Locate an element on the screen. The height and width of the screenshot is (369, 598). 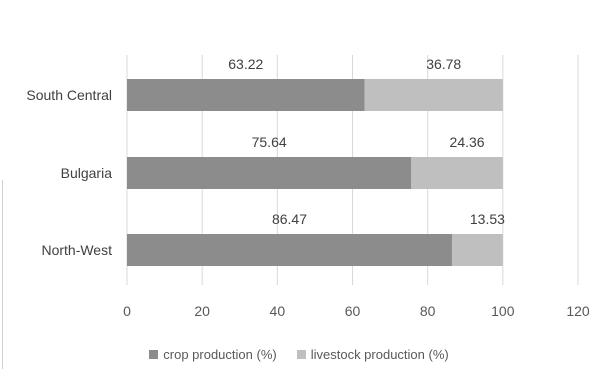
legend-label-crop: crop production (%) is located at coordinates (220, 354).